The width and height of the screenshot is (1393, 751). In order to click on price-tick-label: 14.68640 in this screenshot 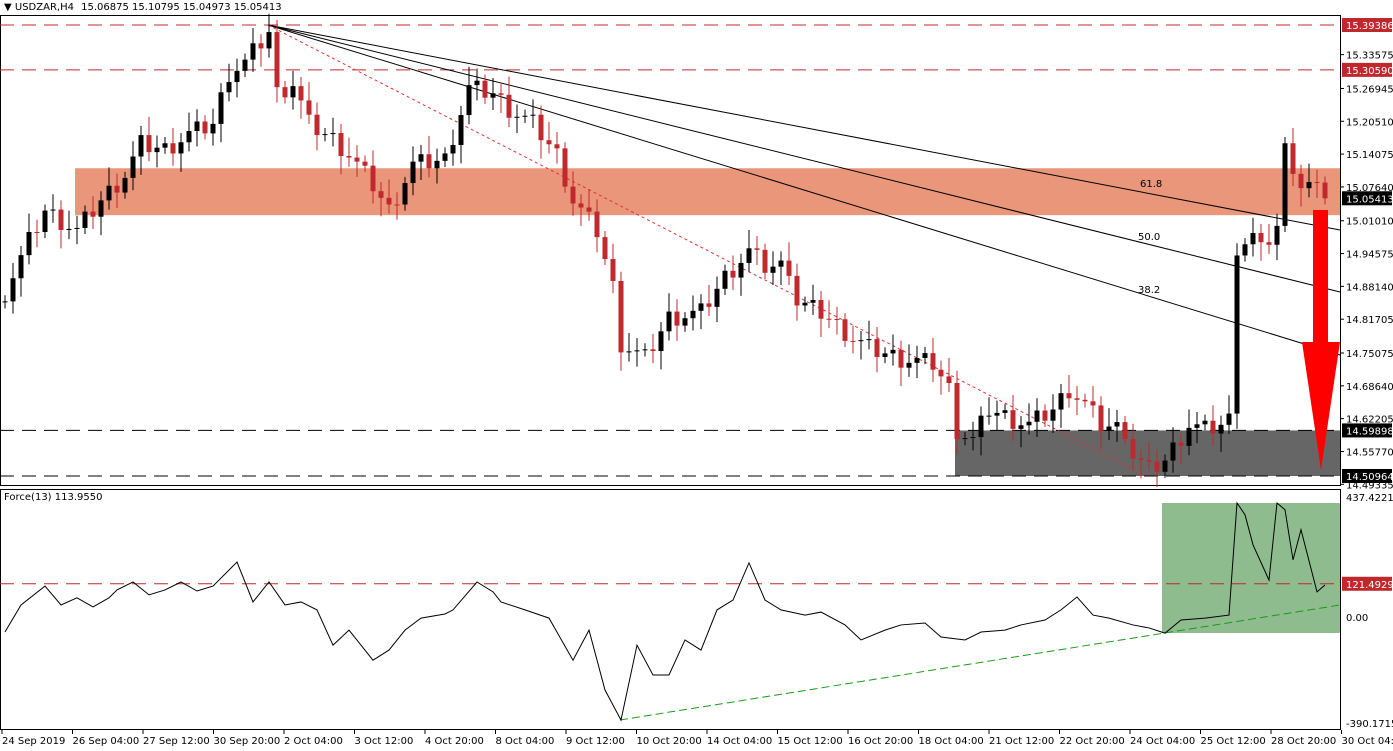, I will do `click(1369, 387)`.